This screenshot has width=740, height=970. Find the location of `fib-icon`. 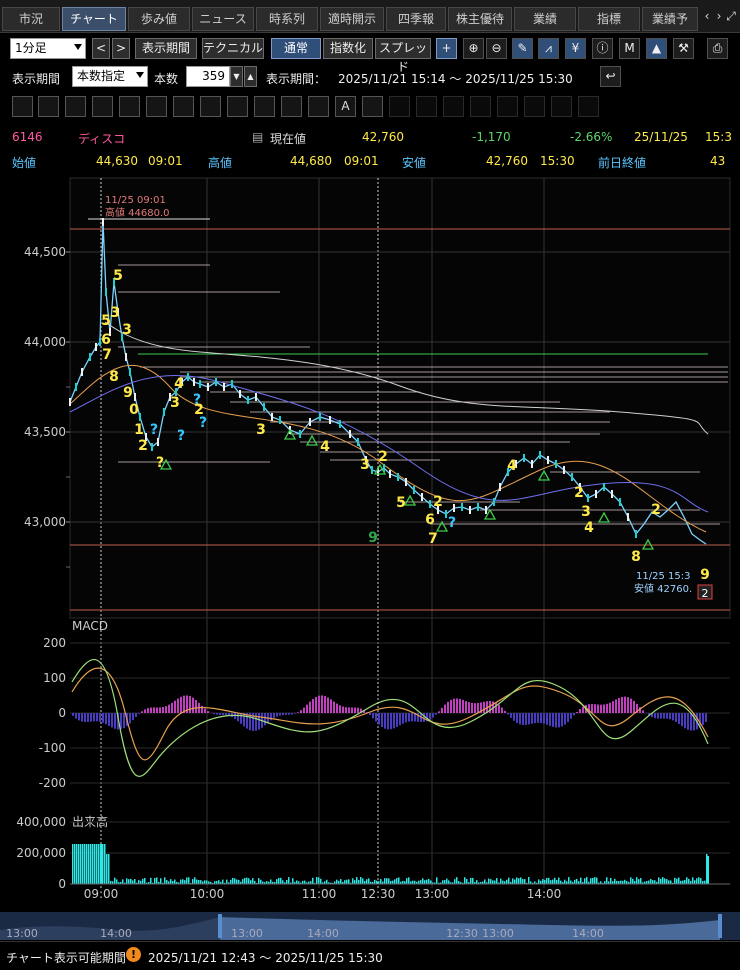

fib-icon is located at coordinates (210, 106).